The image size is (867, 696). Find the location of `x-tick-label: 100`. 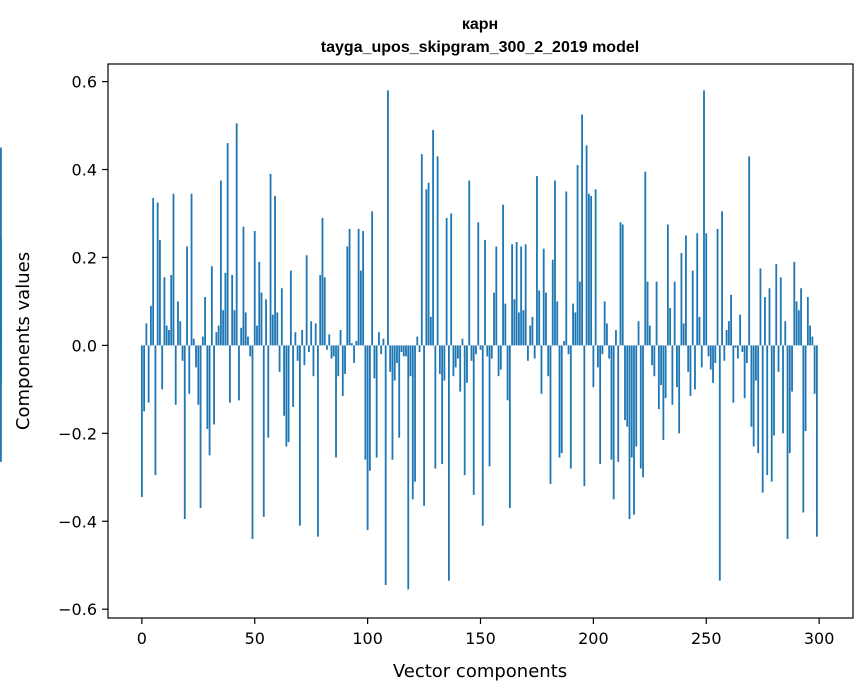

x-tick-label: 100 is located at coordinates (367, 638).